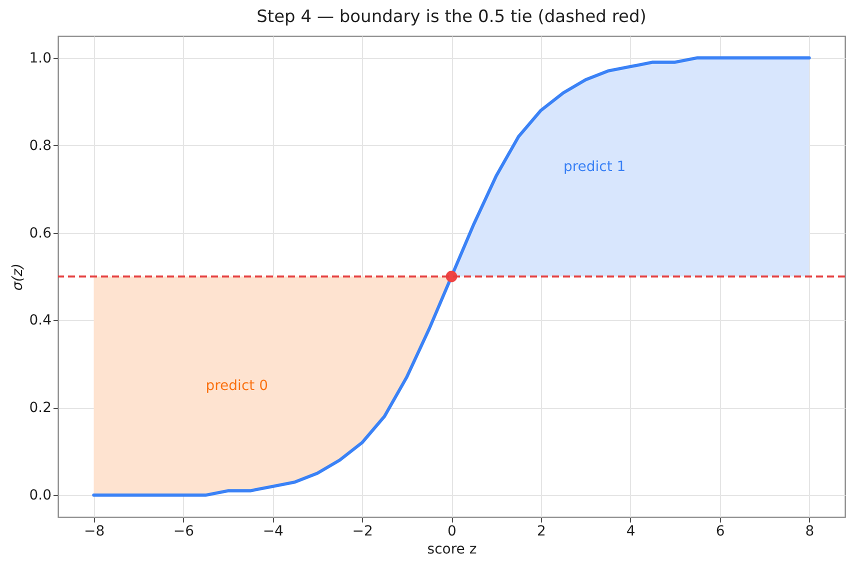  Describe the element at coordinates (183, 532) in the screenshot. I see `x-tick-label: −6` at that location.